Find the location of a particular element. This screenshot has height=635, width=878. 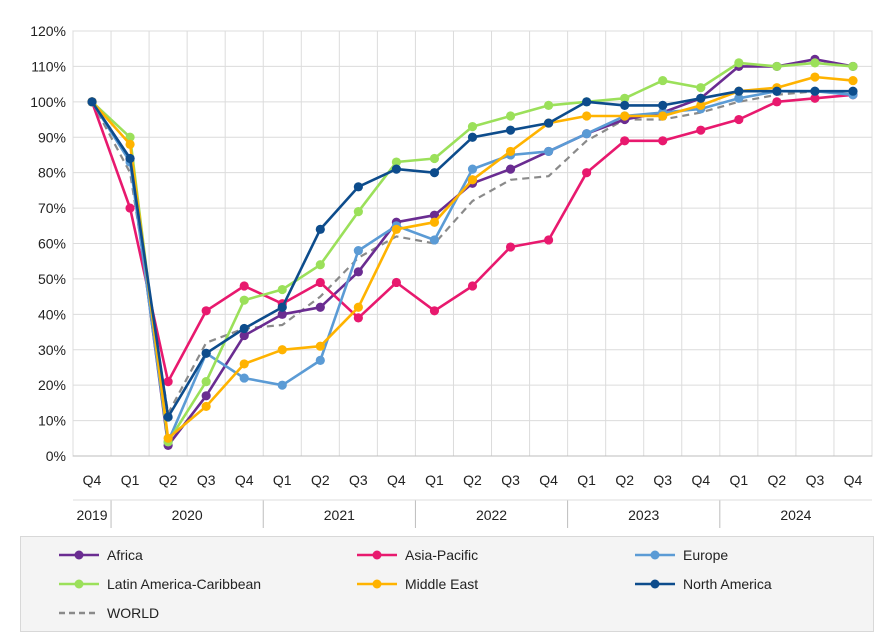

y-tick-label: 40% is located at coordinates (52, 314).